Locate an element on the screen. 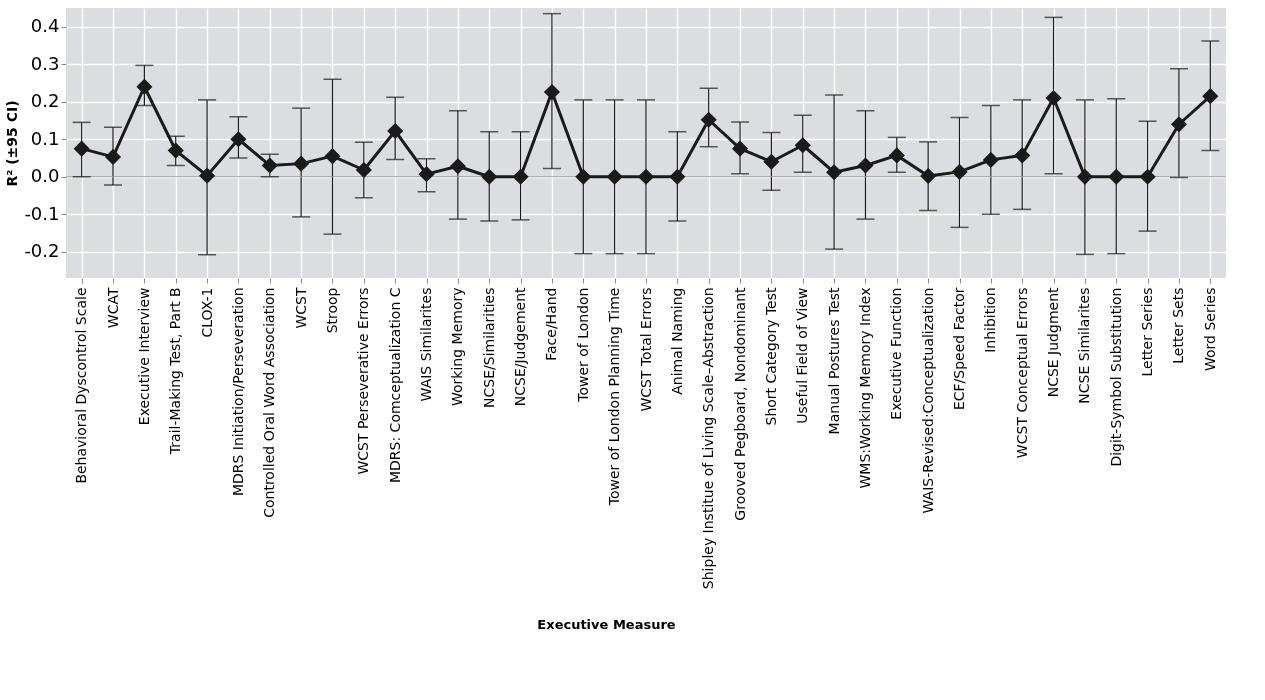 The height and width of the screenshot is (700, 1265). x-tick-label: CLOX-1 is located at coordinates (206, 312).